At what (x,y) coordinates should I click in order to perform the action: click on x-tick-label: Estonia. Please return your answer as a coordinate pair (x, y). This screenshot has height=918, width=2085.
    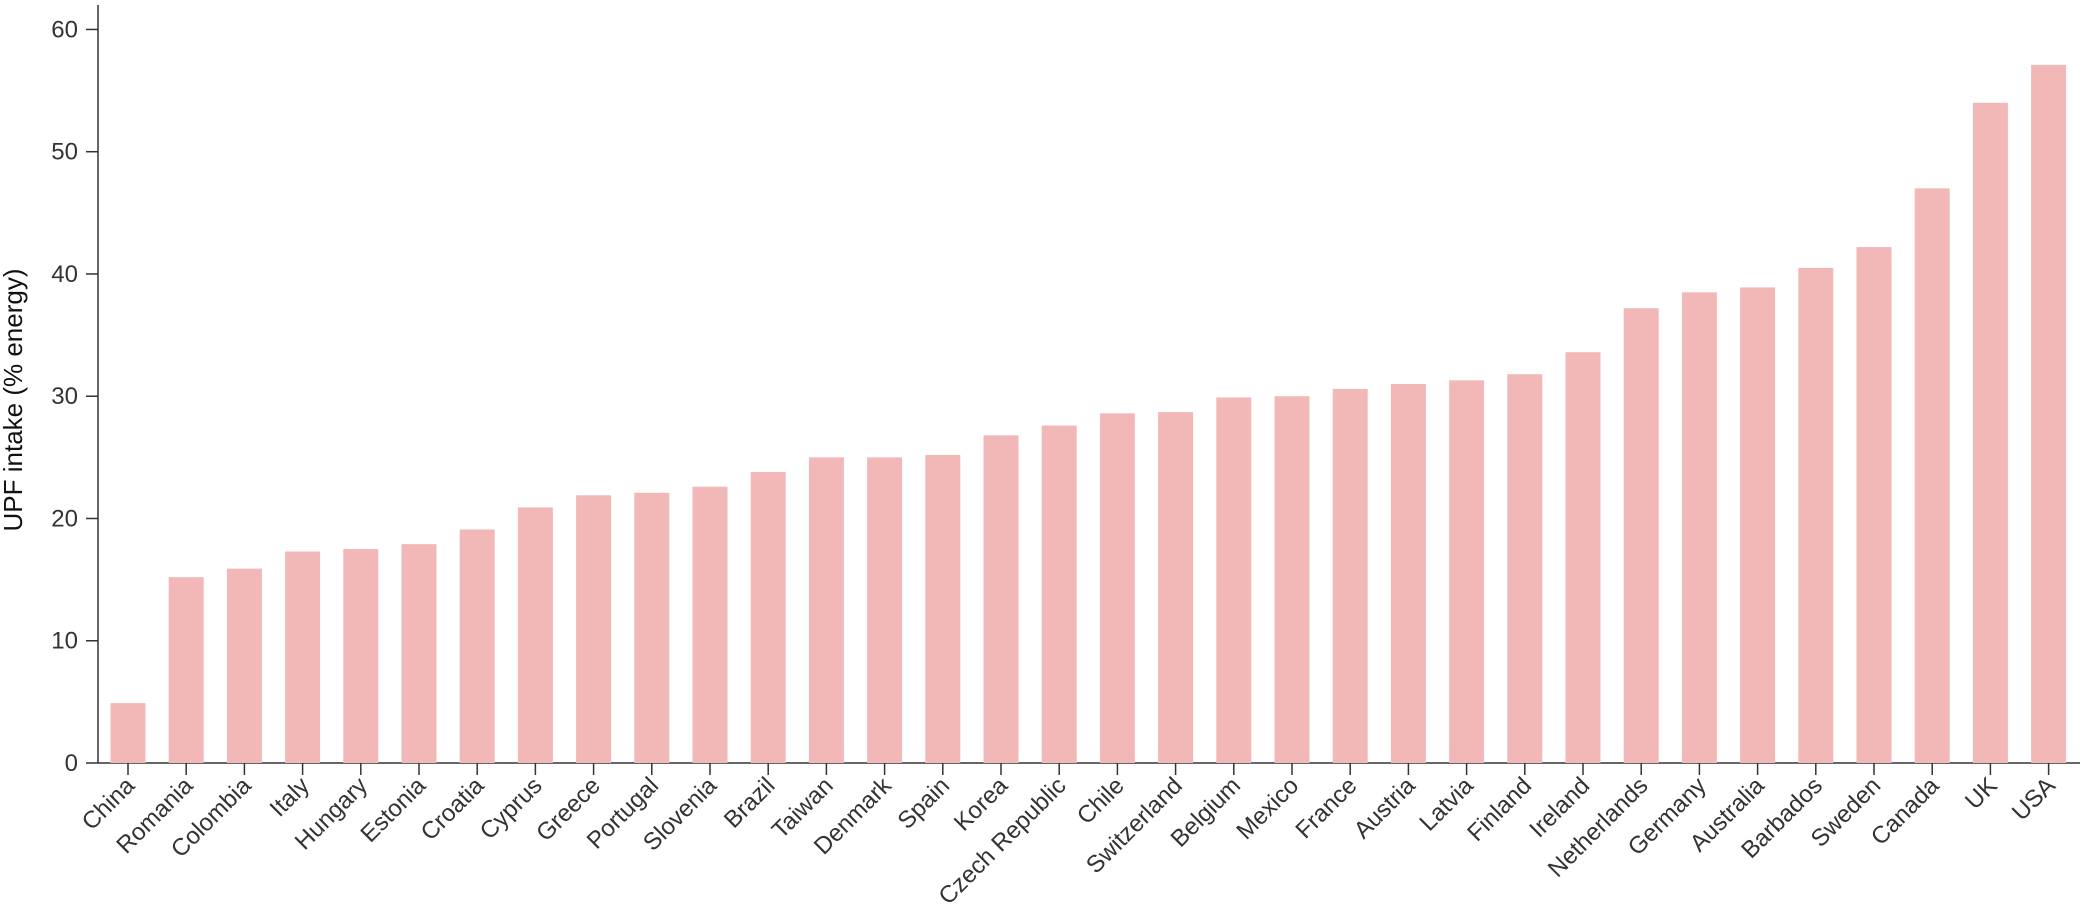
    Looking at the image, I should click on (394, 810).